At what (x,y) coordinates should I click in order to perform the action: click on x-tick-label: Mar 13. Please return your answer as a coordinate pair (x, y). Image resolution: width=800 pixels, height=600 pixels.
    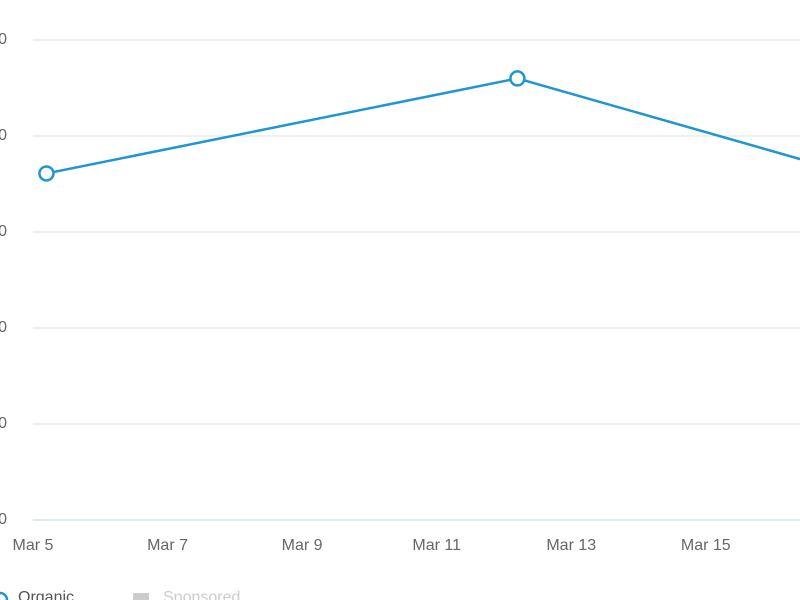
    Looking at the image, I should click on (571, 545).